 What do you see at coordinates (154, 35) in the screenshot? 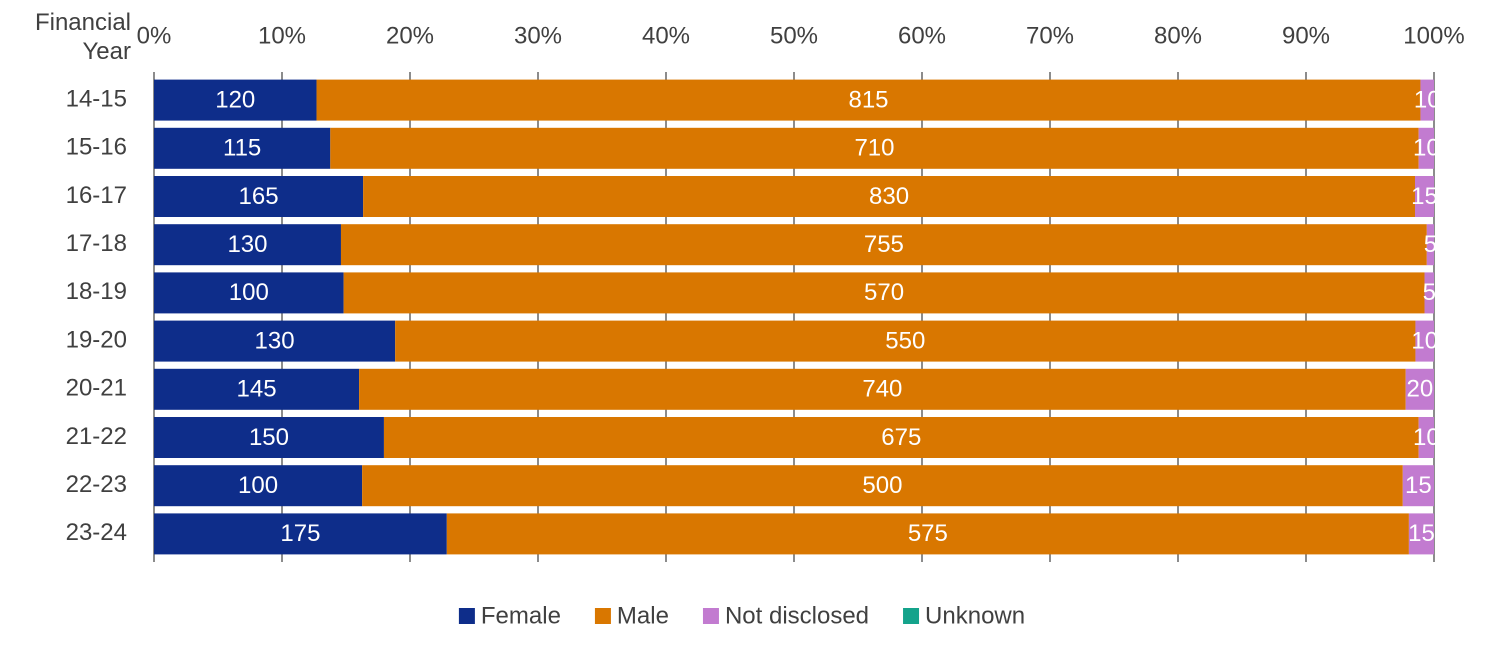
I see `x-tick-label: 0%` at bounding box center [154, 35].